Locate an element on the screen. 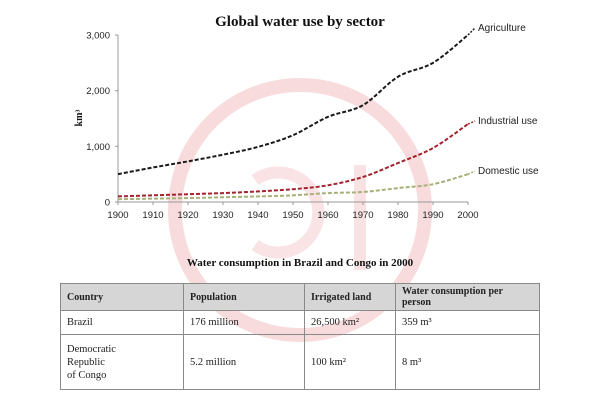 The height and width of the screenshot is (400, 600). country-line: Republic is located at coordinates (86, 362).